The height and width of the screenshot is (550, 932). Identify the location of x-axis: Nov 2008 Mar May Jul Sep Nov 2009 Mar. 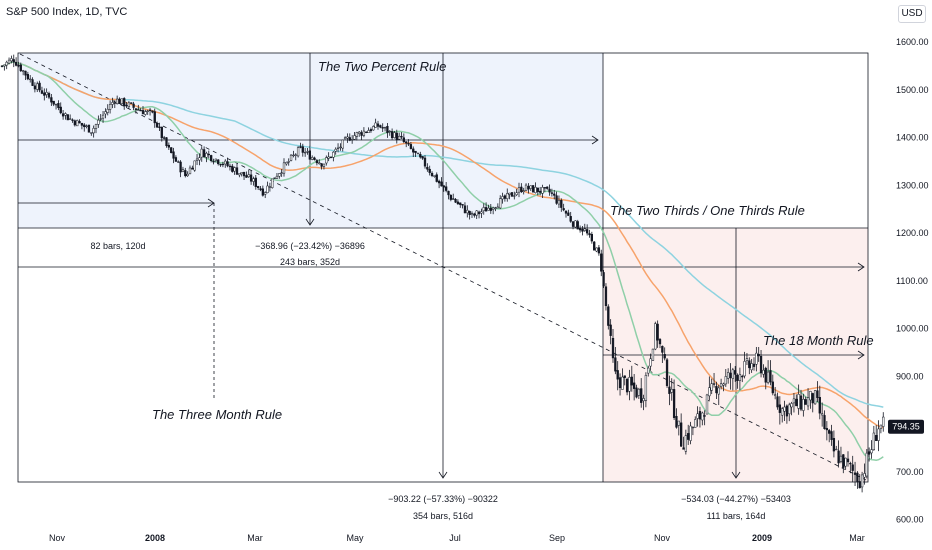
(457, 538).